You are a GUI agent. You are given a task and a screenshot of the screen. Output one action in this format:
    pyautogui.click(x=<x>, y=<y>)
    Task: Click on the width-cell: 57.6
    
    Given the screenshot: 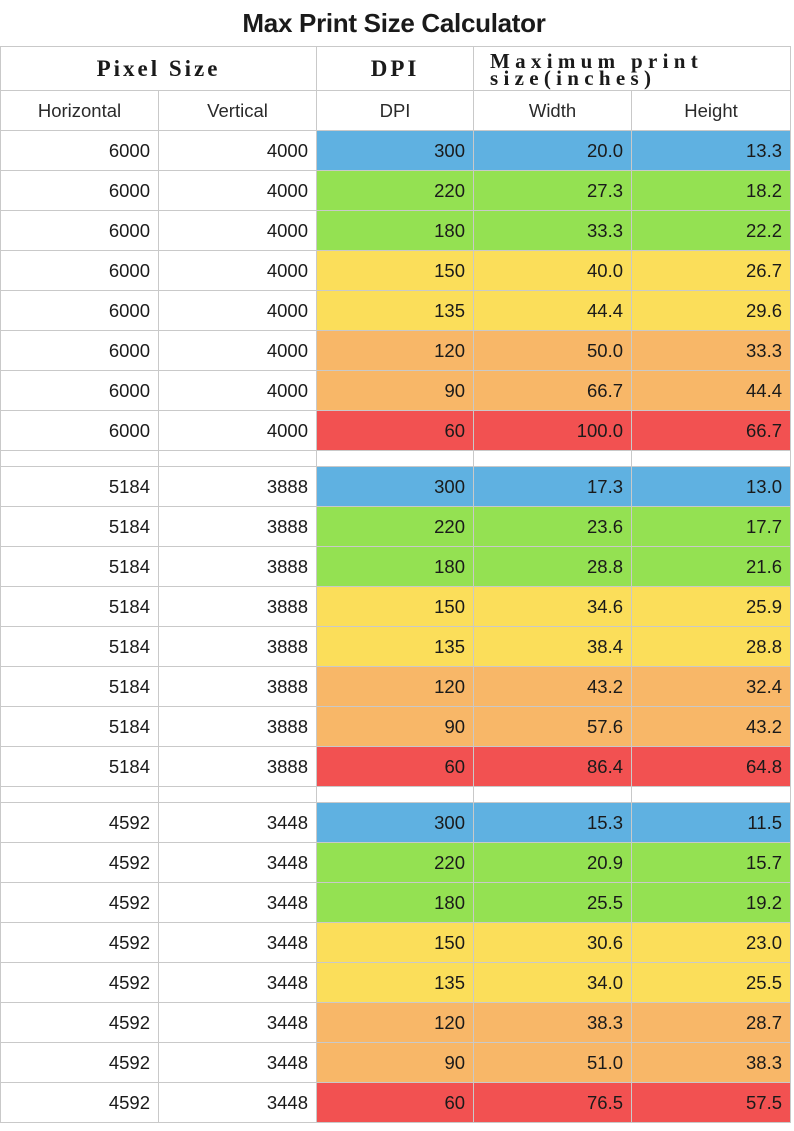 What is the action you would take?
    pyautogui.click(x=553, y=726)
    